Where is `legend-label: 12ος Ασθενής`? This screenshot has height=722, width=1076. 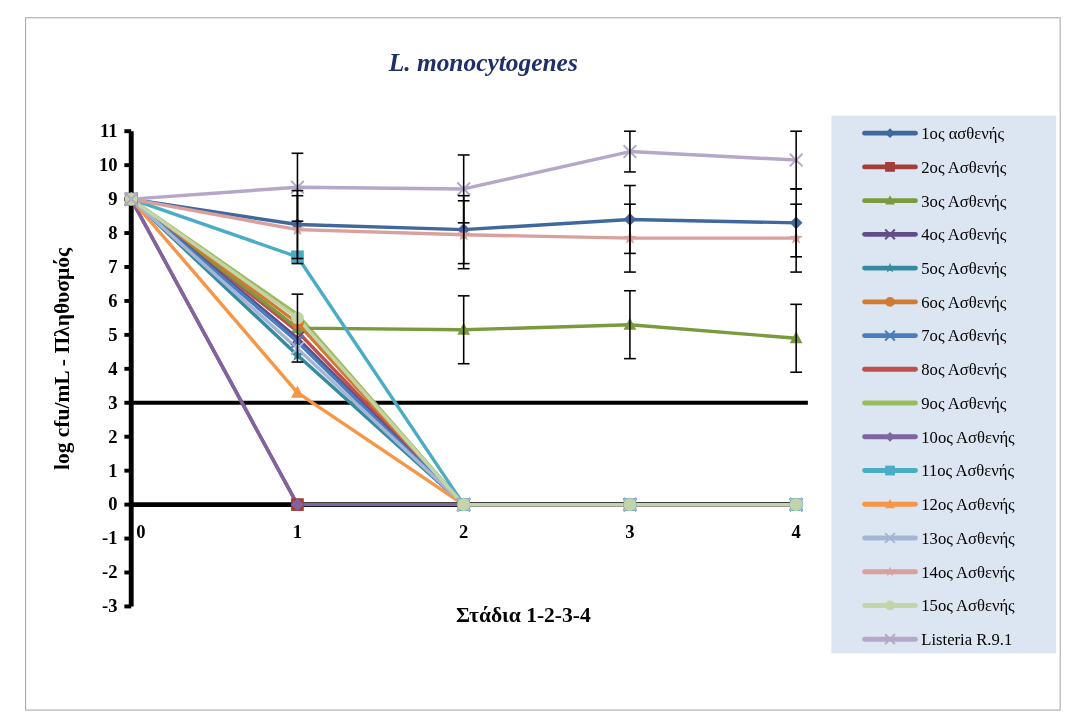
legend-label: 12ος Ασθενής is located at coordinates (968, 505).